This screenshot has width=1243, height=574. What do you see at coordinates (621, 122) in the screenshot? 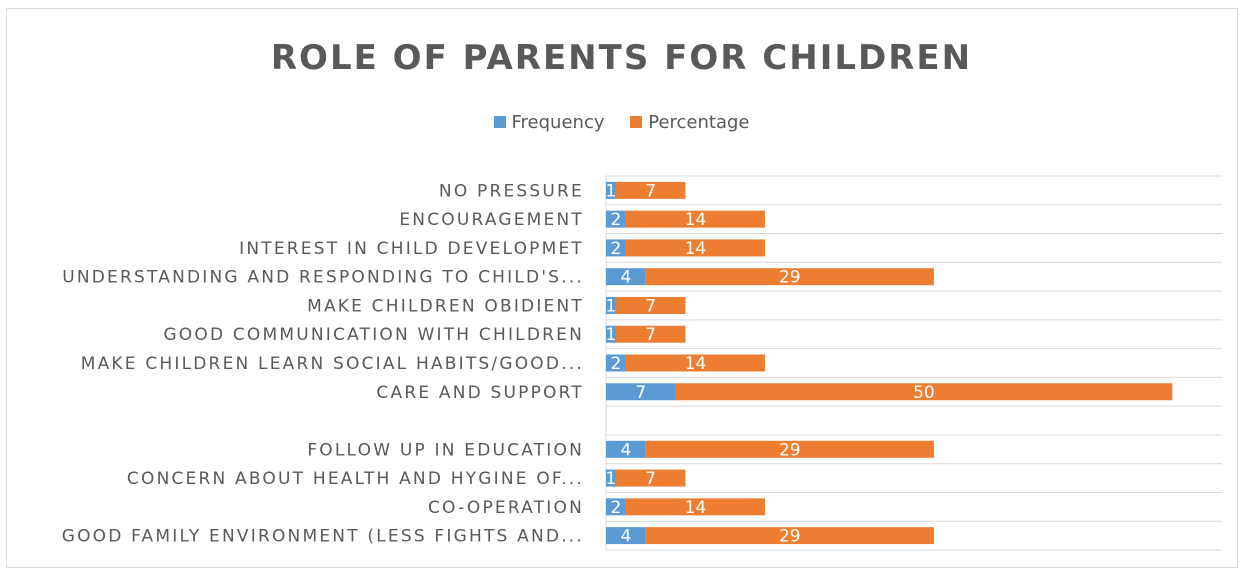
I see `chart-legend: Frequency Percentage` at bounding box center [621, 122].